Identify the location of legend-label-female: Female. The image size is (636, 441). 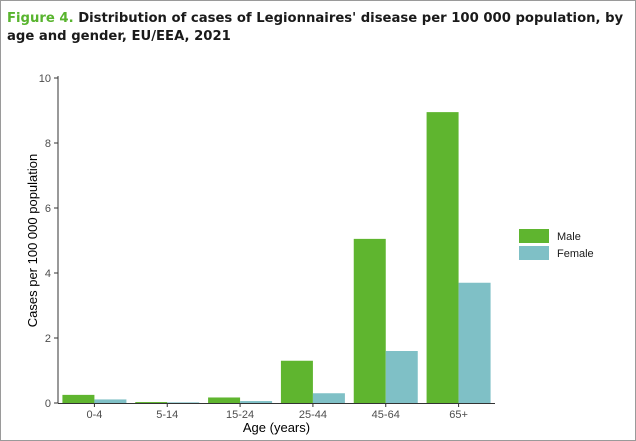
(575, 254).